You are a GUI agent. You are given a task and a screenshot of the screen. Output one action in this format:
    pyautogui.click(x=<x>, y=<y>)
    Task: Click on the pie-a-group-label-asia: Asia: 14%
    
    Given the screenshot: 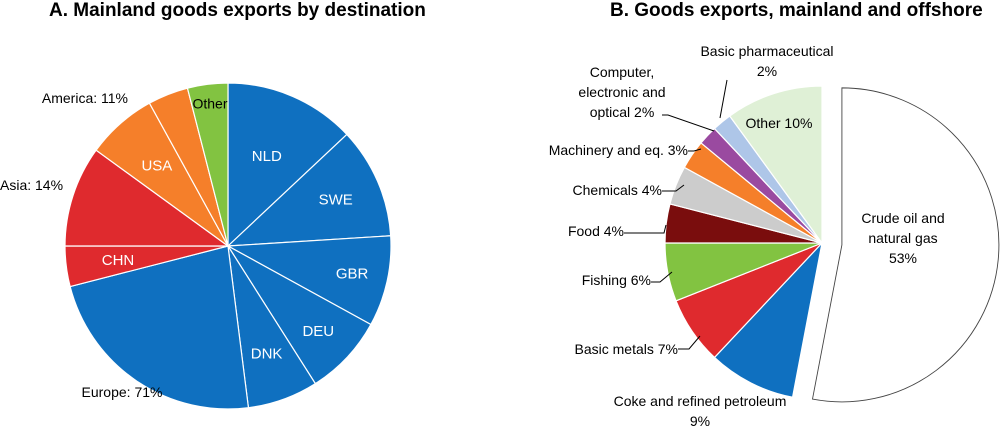 What is the action you would take?
    pyautogui.click(x=31, y=185)
    